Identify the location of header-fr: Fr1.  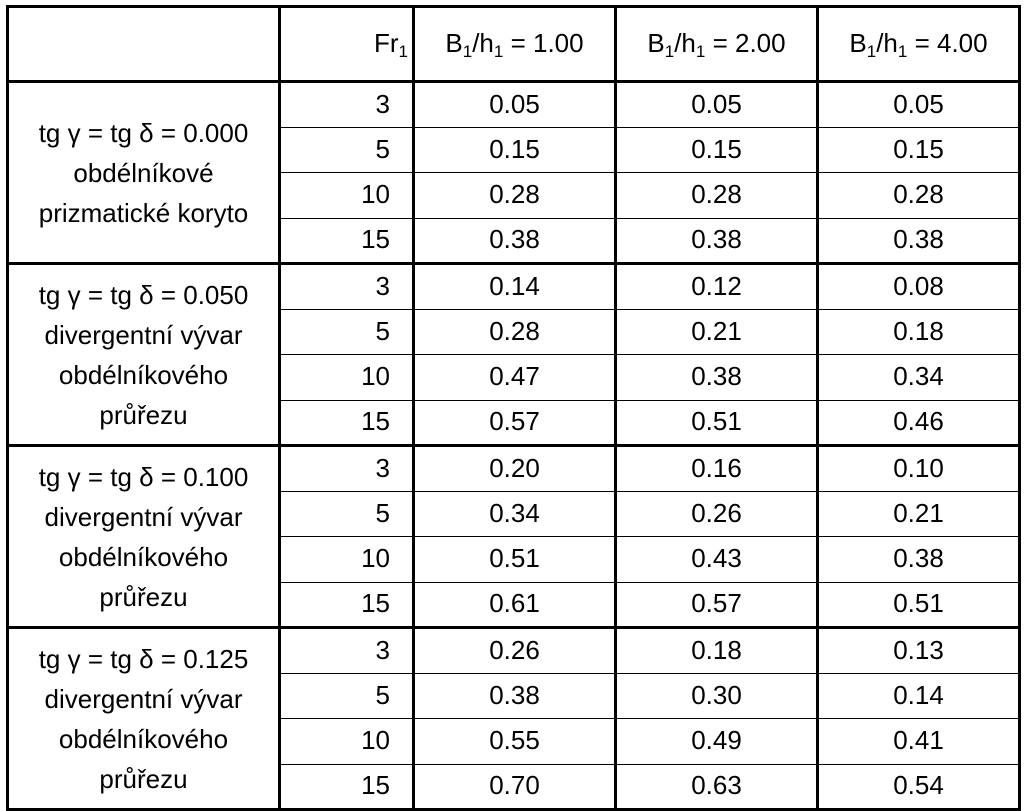
(347, 44).